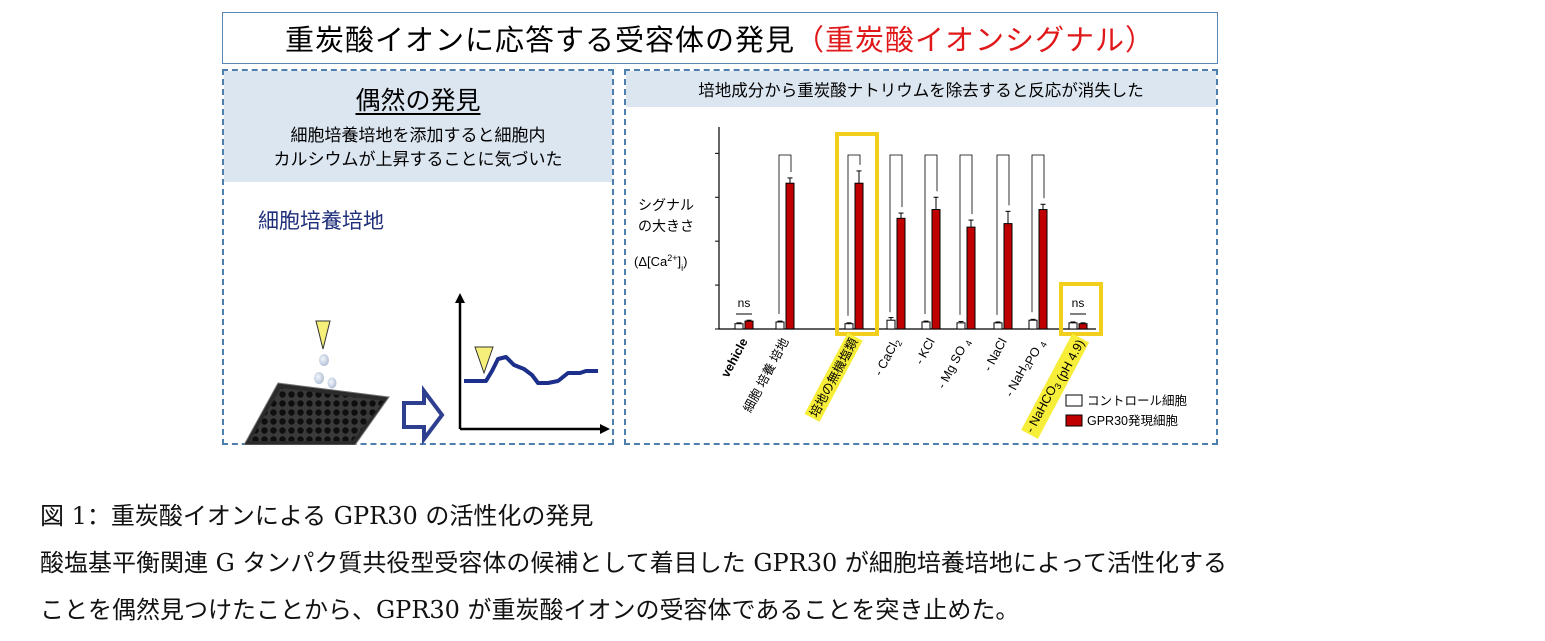  I want to click on x-label-6: - NaCl, so click(995, 355).